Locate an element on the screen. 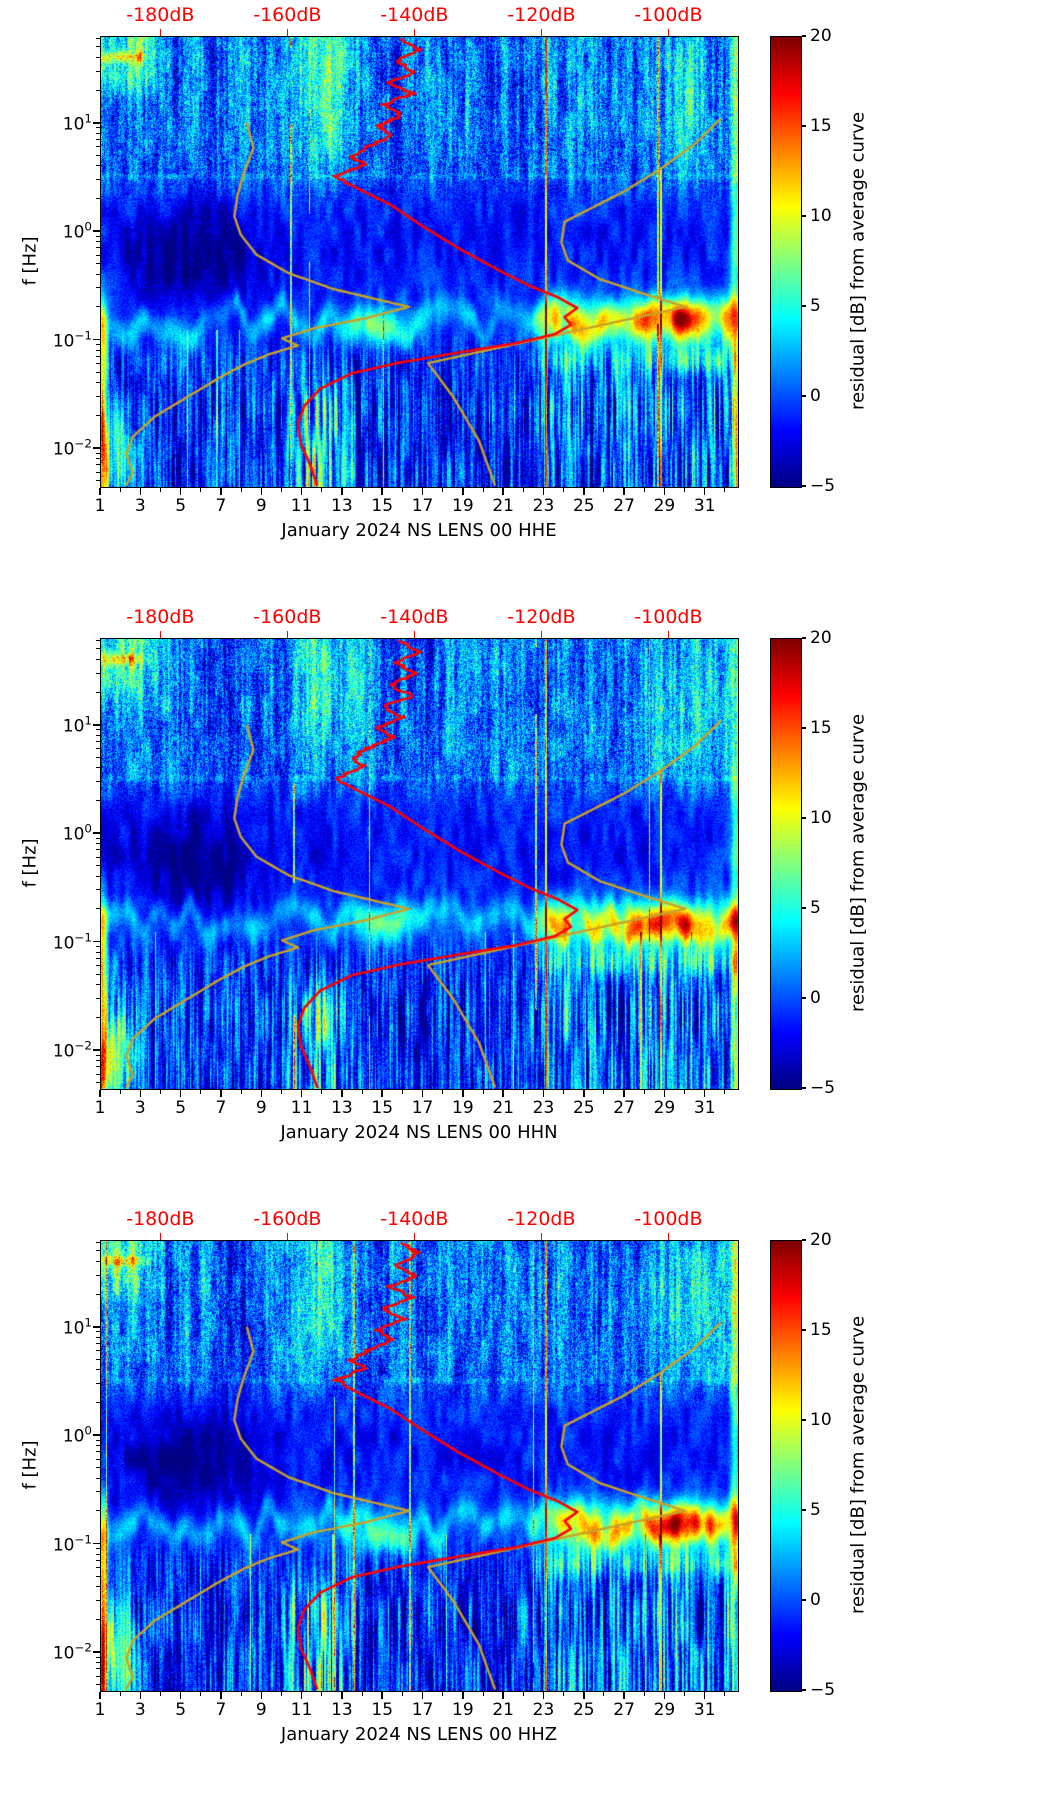  top-axis-tick-label: -180dB is located at coordinates (160, 1219).